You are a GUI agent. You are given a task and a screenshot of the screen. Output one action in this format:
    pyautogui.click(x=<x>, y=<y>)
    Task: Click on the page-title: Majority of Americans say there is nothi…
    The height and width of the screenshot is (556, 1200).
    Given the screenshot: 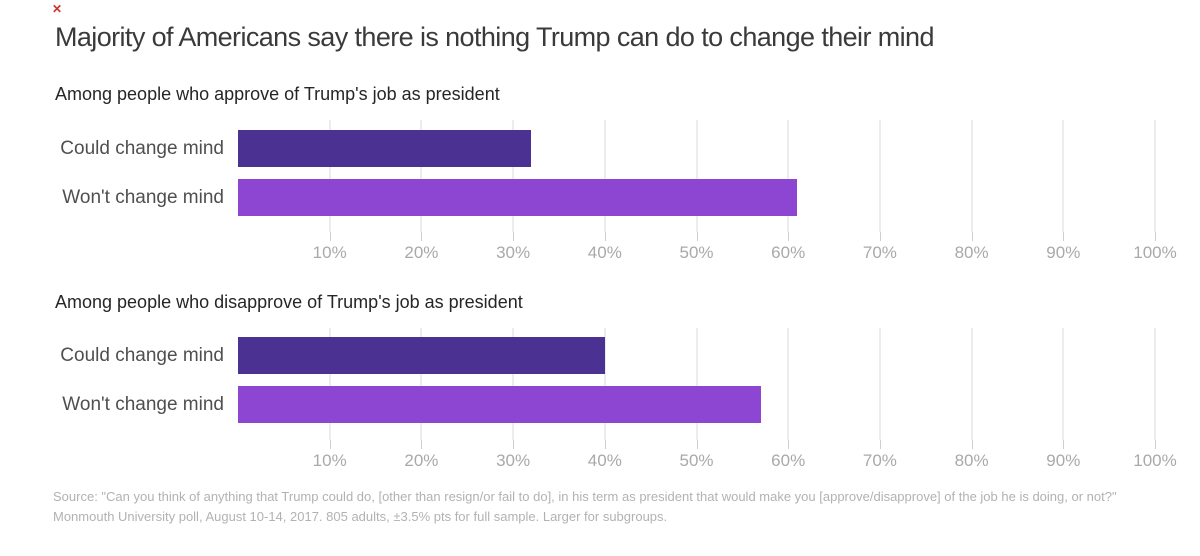 What is the action you would take?
    pyautogui.click(x=494, y=37)
    